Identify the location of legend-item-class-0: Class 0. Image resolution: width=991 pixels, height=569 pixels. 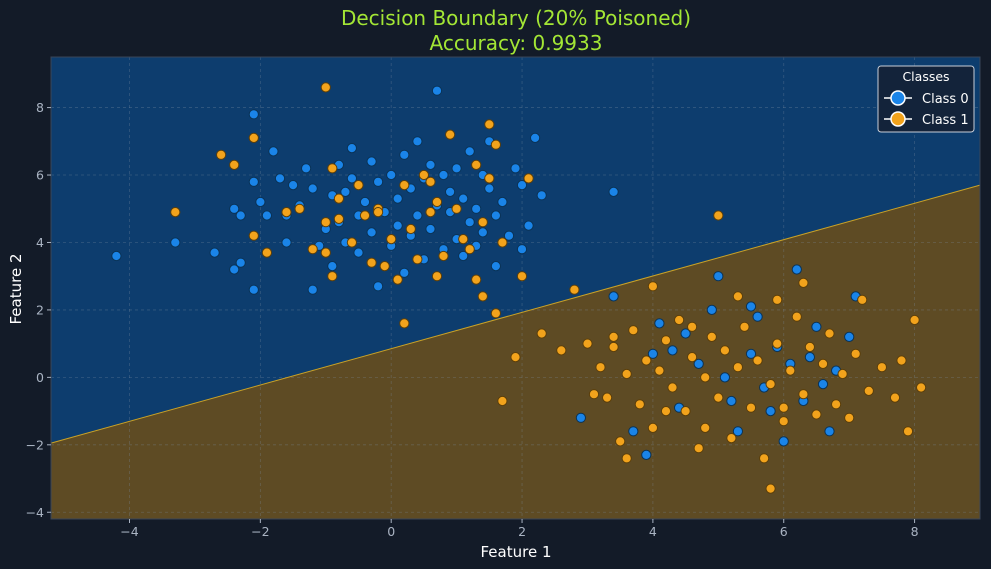
(926, 98).